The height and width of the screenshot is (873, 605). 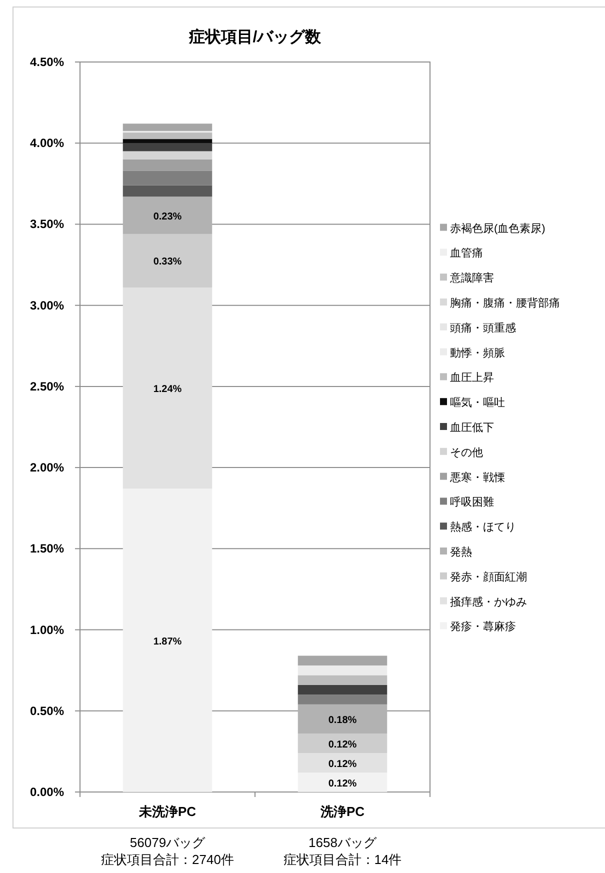 I want to click on y-tick-label: 0.00%, so click(x=47, y=792).